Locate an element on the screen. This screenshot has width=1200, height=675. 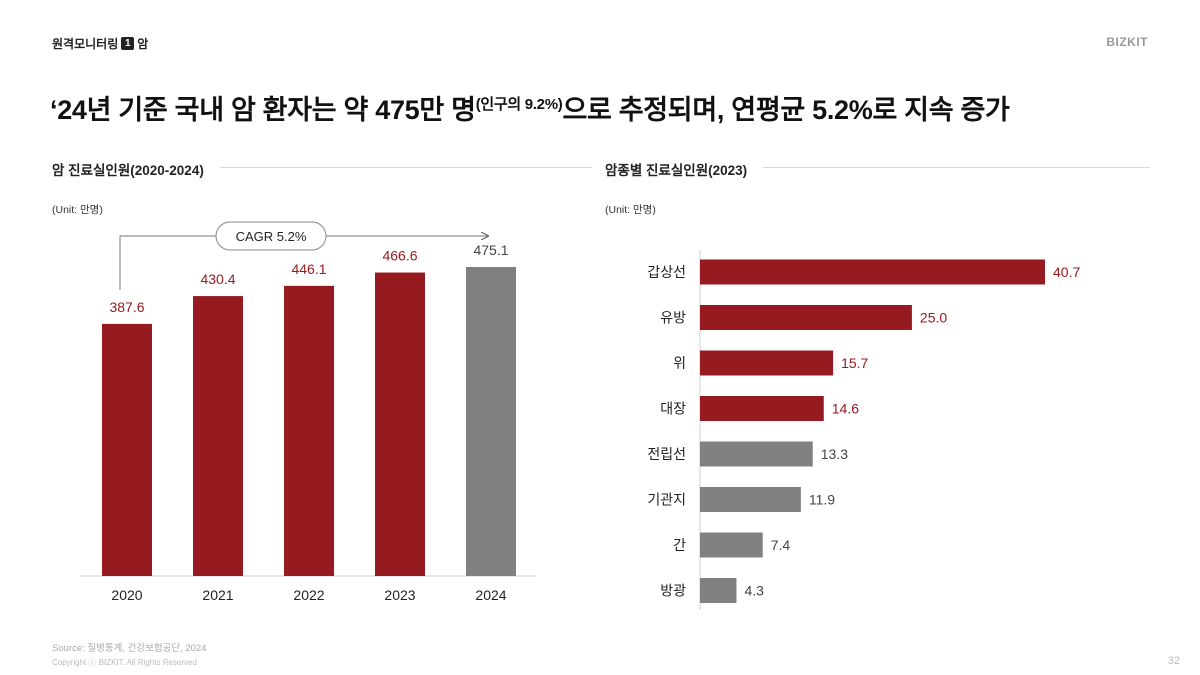
headline-main: ‘24년 기준 국내 암 환자는 약 475만 명 is located at coordinates (263, 110).